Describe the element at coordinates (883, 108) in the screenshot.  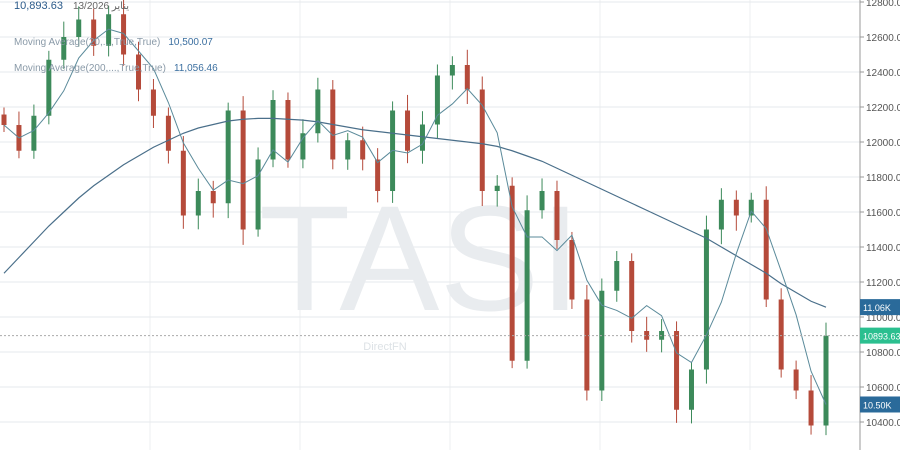
I see `y-tick-label: 12200.00` at that location.